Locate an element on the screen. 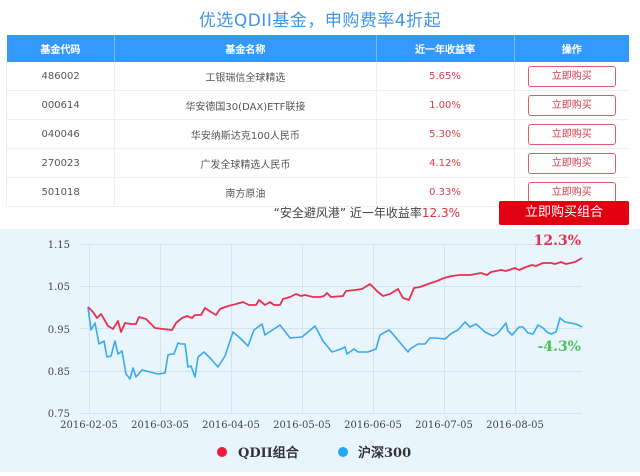 This screenshot has height=476, width=640. y-axis-labels: 1.15 1.05 0.95 0.85 0.75 is located at coordinates (59, 330).